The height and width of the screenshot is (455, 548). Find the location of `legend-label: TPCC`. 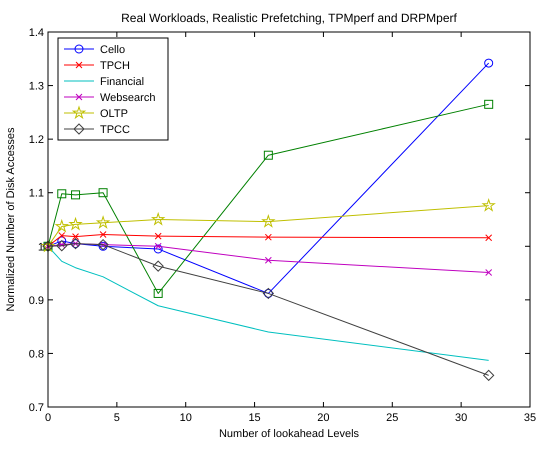

legend-label: TPCC is located at coordinates (115, 130).